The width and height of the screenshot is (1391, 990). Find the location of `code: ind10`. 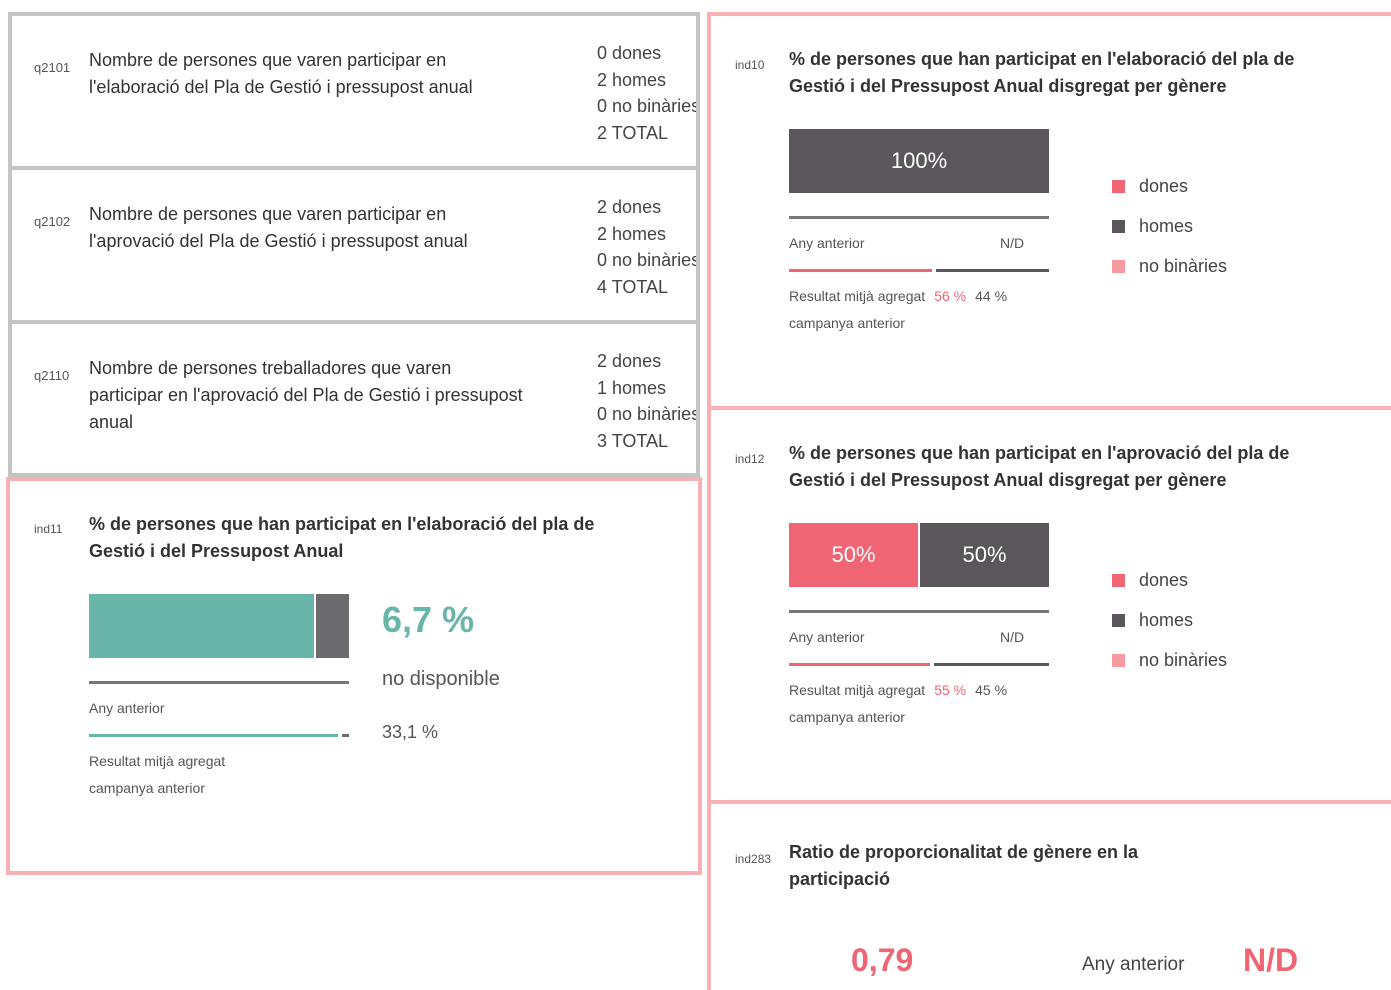

code: ind10 is located at coordinates (750, 65).